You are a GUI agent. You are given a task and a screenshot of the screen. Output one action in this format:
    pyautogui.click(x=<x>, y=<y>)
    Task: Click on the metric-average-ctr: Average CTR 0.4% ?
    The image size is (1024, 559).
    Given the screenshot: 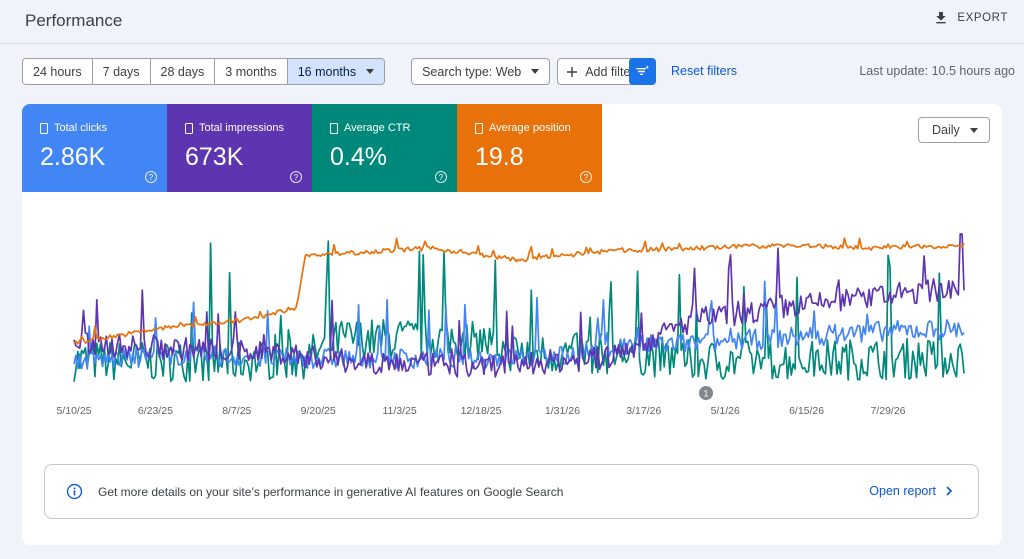 What is the action you would take?
    pyautogui.click(x=384, y=148)
    